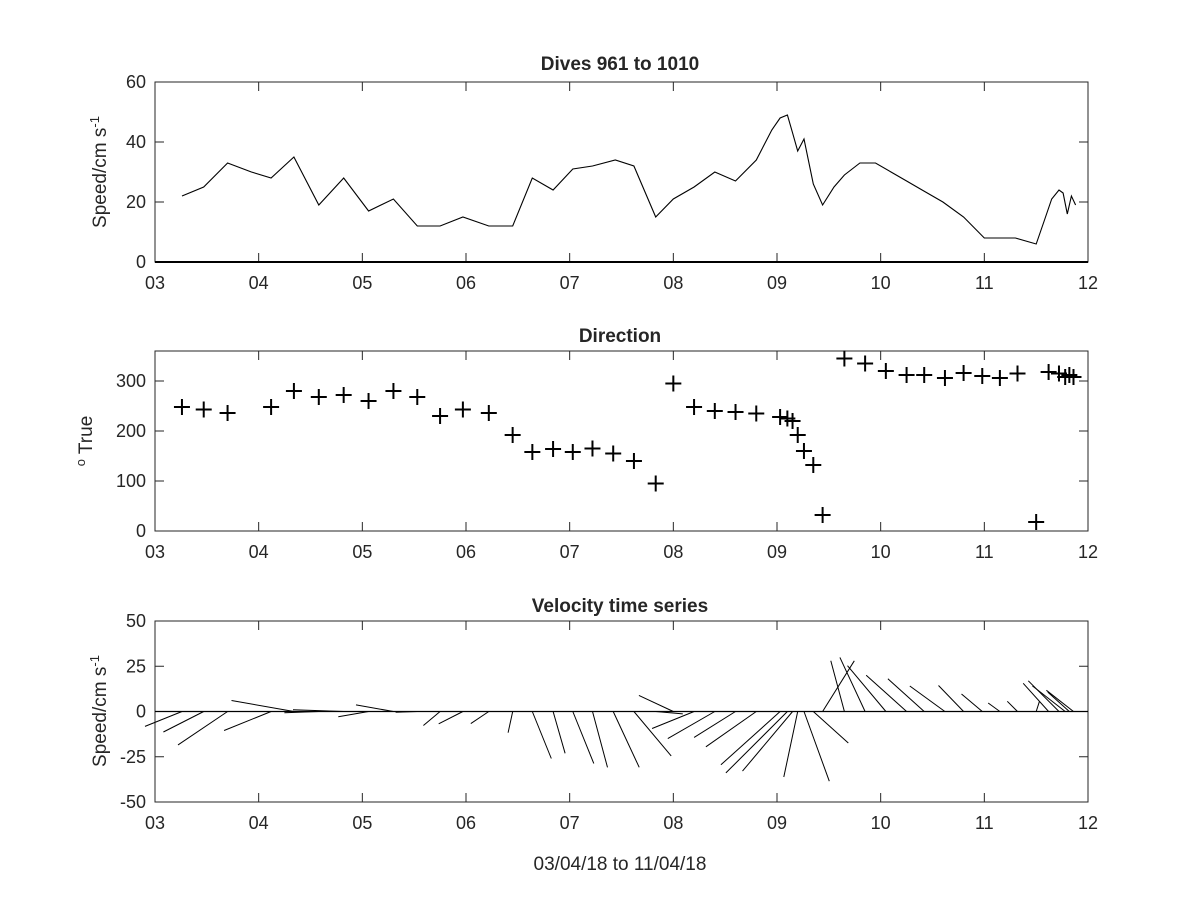 The height and width of the screenshot is (900, 1200). I want to click on velocity-panel-ylabel: Speed/cm s-1, so click(99, 711).